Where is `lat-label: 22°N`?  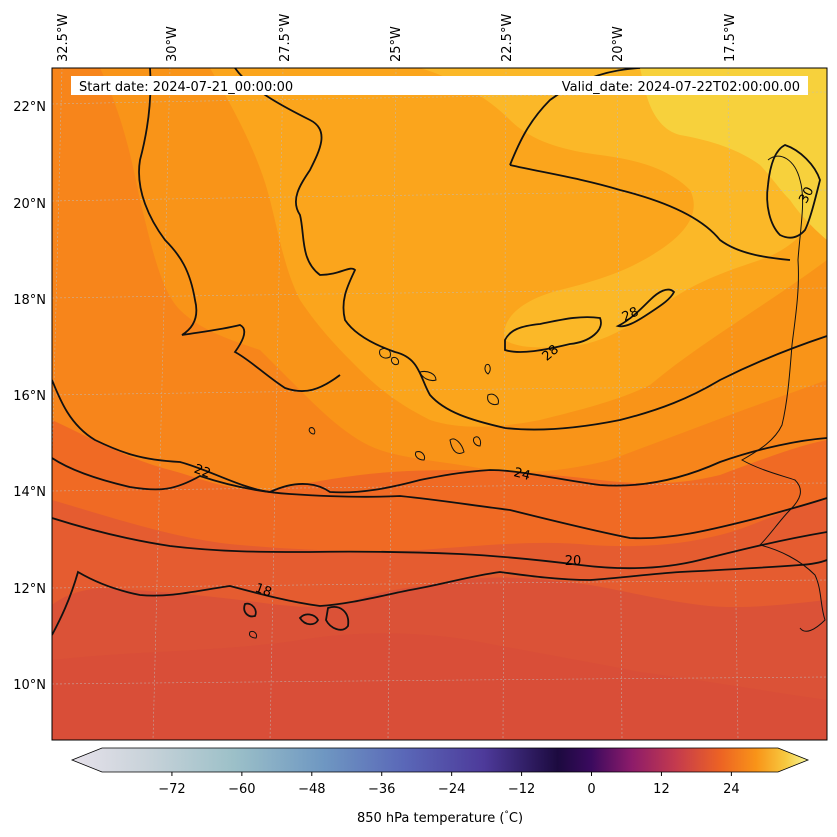
lat-label: 22°N is located at coordinates (29, 107).